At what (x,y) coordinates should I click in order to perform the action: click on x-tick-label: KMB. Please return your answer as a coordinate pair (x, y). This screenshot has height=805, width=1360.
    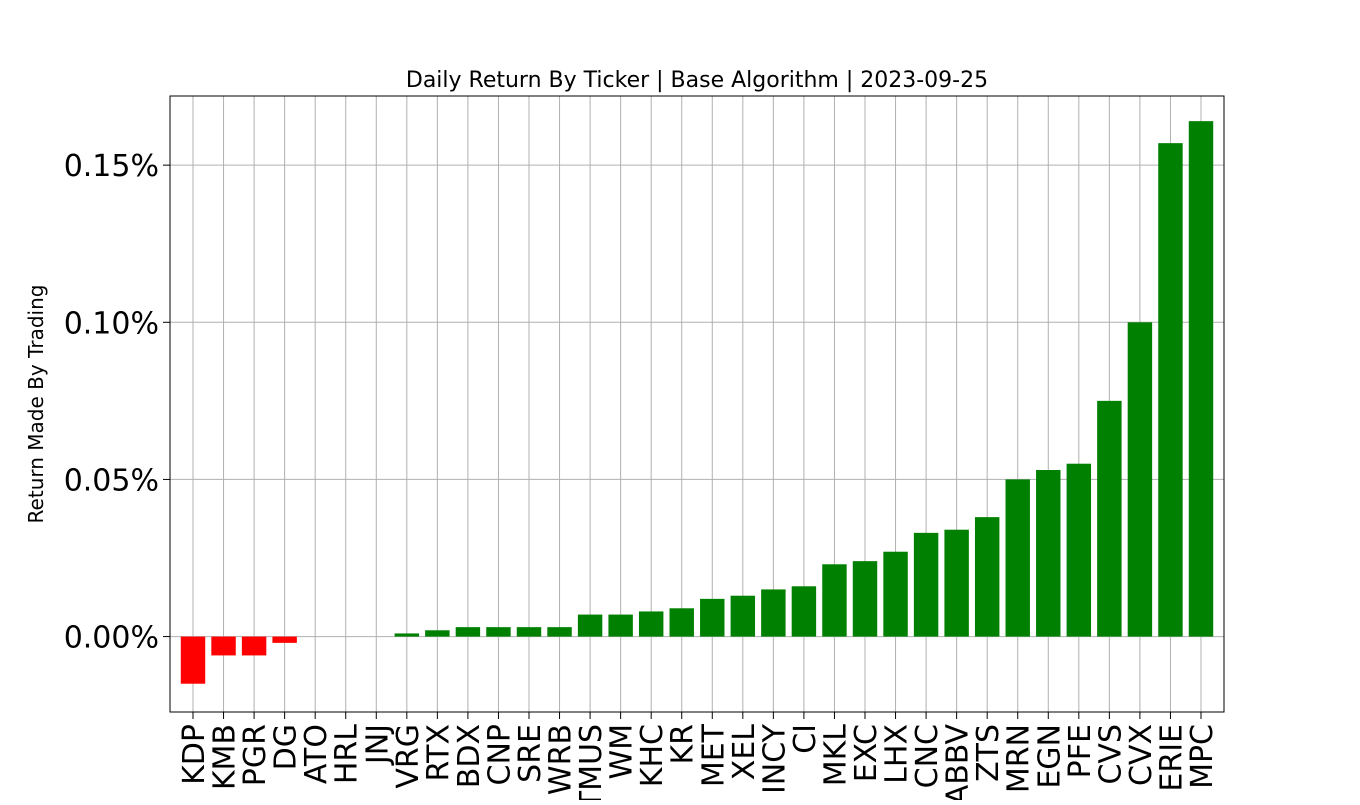
    Looking at the image, I should click on (225, 757).